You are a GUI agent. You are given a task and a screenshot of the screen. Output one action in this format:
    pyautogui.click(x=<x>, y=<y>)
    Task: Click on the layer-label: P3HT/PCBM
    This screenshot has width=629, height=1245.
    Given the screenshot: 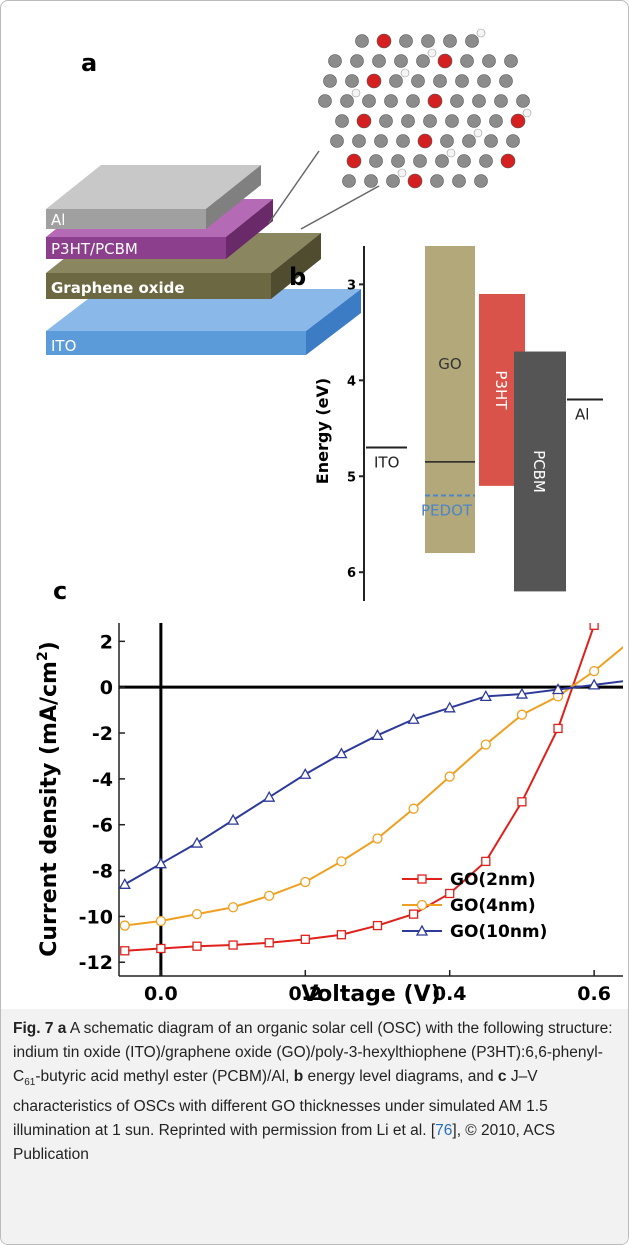 What is the action you would take?
    pyautogui.click(x=94, y=249)
    